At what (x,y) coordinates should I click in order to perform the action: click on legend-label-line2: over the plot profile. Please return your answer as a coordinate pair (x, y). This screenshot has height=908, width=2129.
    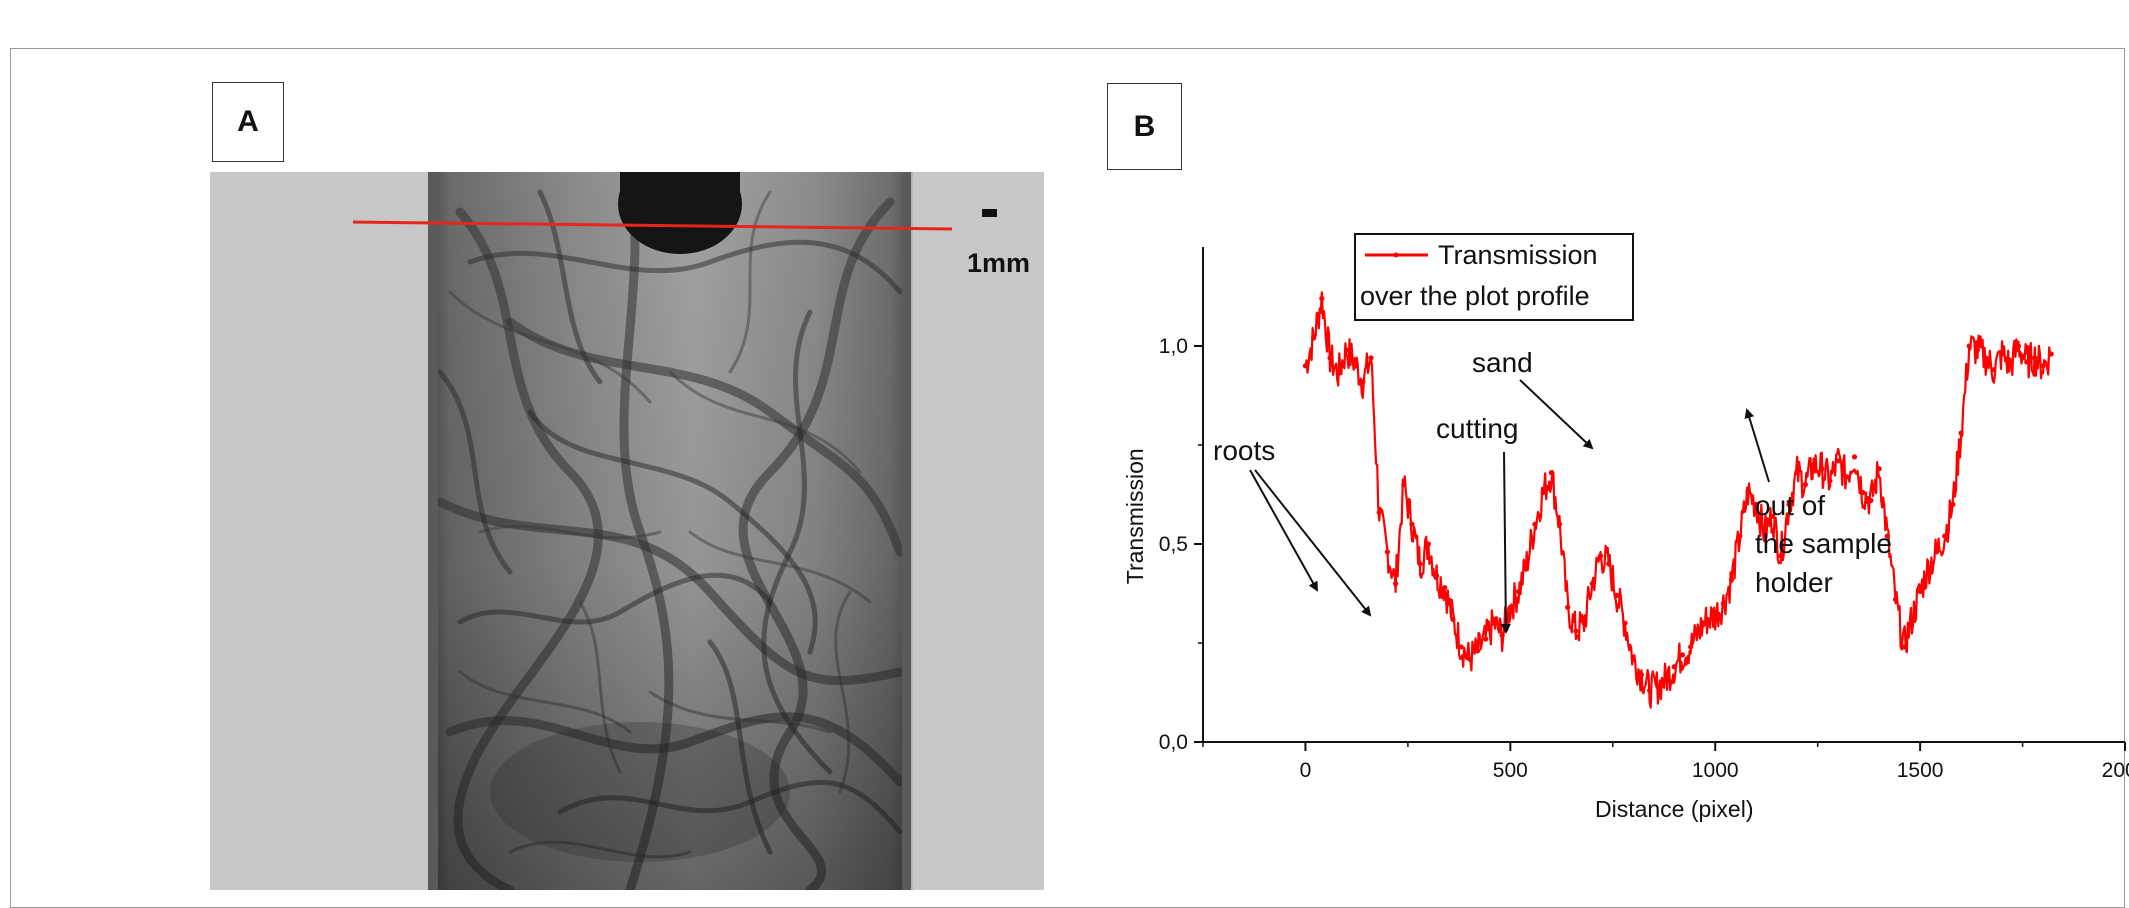
    Looking at the image, I should click on (1475, 296).